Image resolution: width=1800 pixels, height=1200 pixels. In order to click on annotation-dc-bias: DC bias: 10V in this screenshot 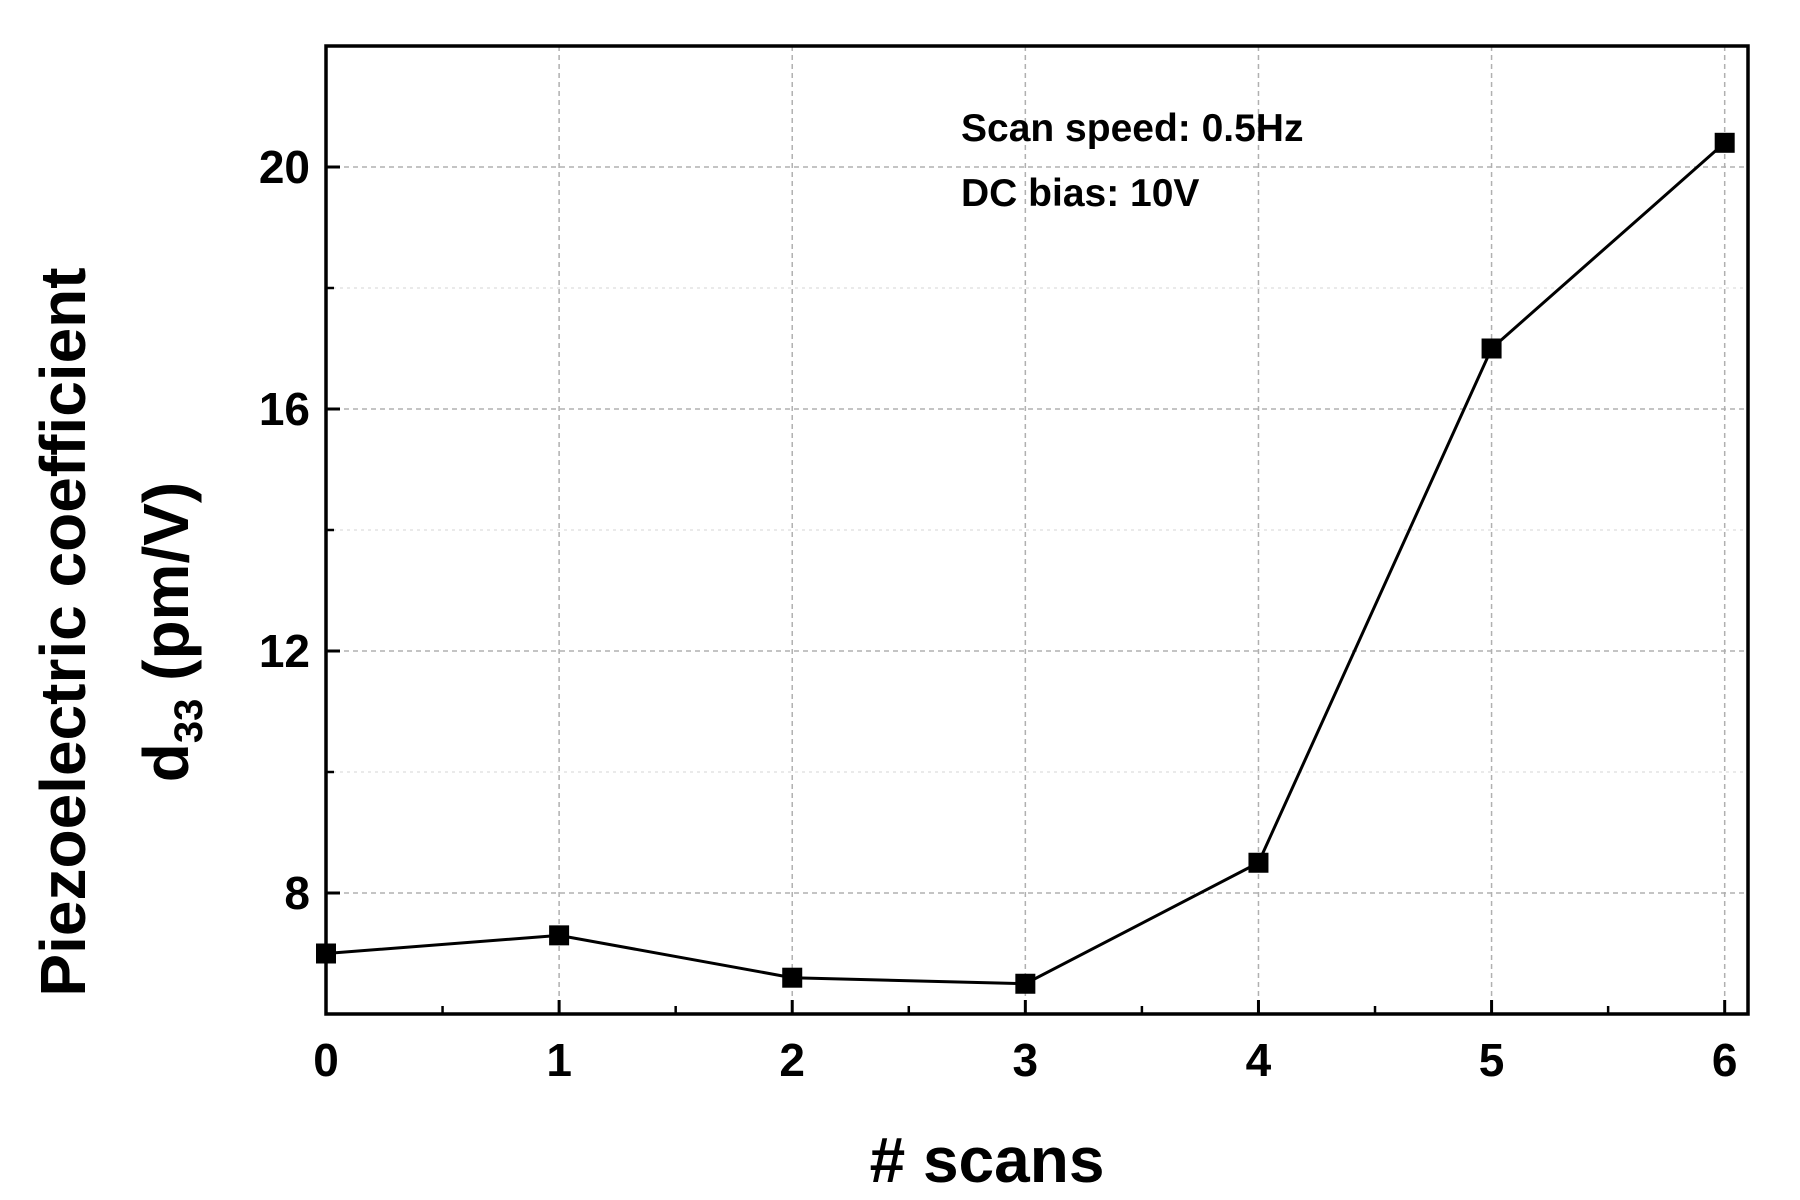, I will do `click(1080, 193)`.